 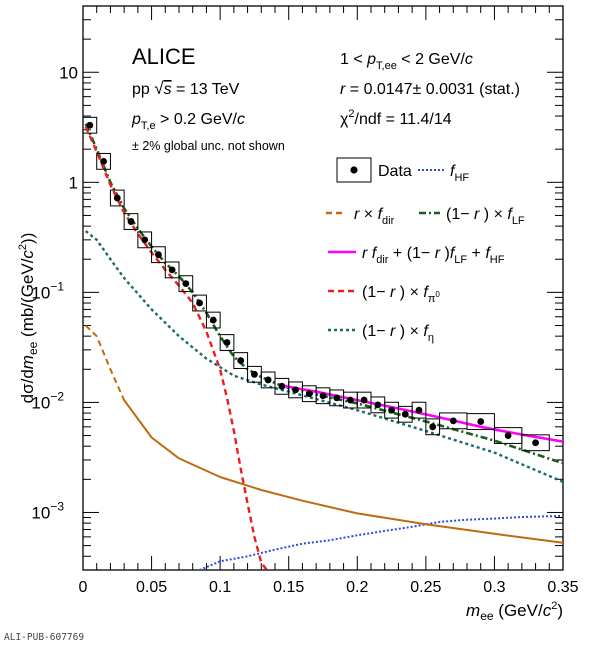 What do you see at coordinates (188, 121) in the screenshot?
I see `cut-label: pT,e > 0.2 GeV/c` at bounding box center [188, 121].